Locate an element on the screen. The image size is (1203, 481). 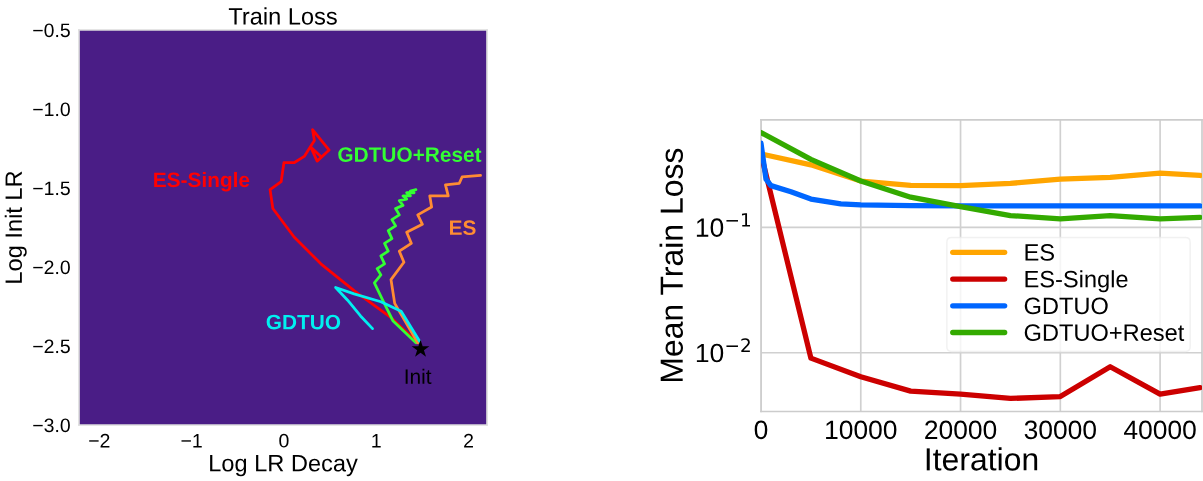
x-axis-title: Iteration is located at coordinates (982, 459).